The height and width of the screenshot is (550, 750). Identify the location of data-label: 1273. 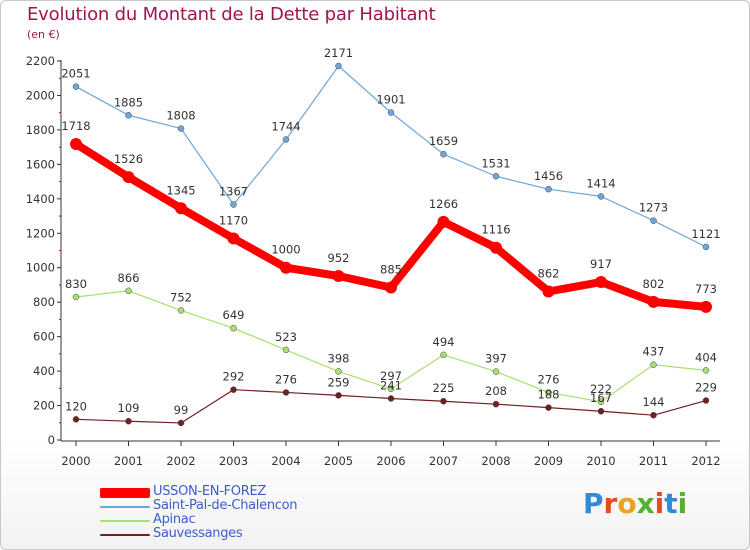
(653, 208).